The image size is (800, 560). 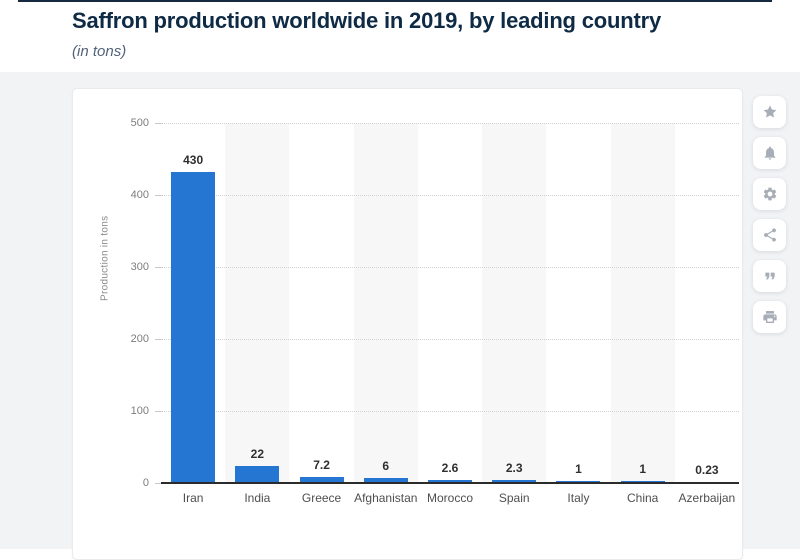 I want to click on value-label: 6, so click(x=385, y=466).